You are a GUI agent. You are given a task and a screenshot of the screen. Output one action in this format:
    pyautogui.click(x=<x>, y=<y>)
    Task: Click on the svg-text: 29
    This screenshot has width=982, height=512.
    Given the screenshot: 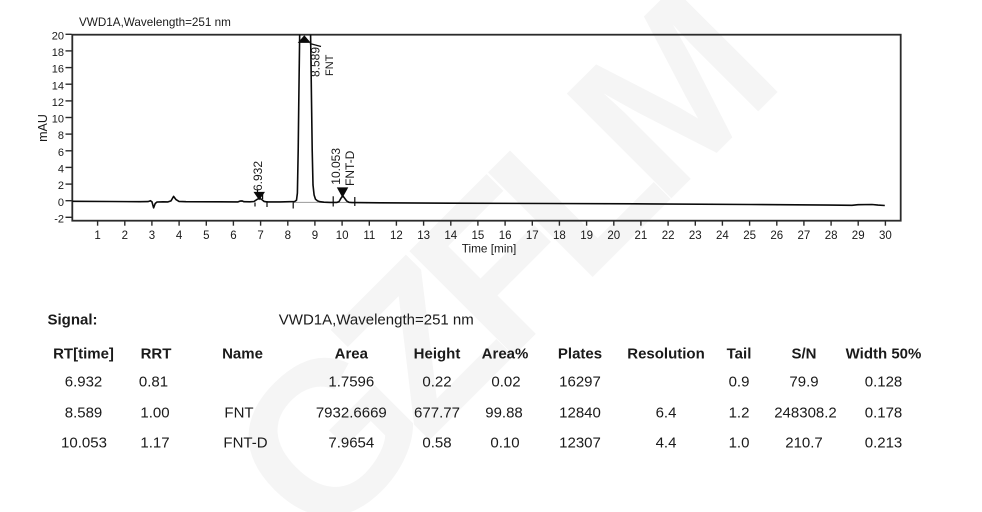 What is the action you would take?
    pyautogui.click(x=858, y=236)
    